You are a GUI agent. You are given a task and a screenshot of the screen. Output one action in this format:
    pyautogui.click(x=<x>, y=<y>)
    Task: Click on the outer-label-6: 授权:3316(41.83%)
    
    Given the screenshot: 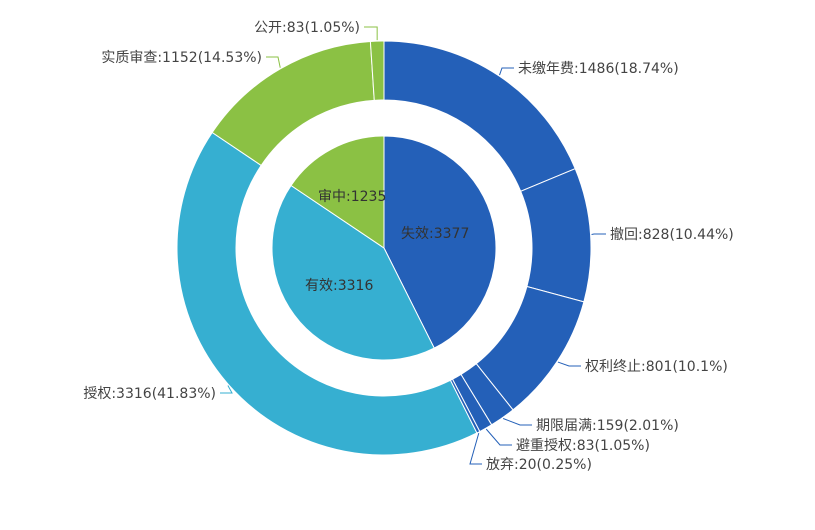 What is the action you would take?
    pyautogui.click(x=149, y=394)
    